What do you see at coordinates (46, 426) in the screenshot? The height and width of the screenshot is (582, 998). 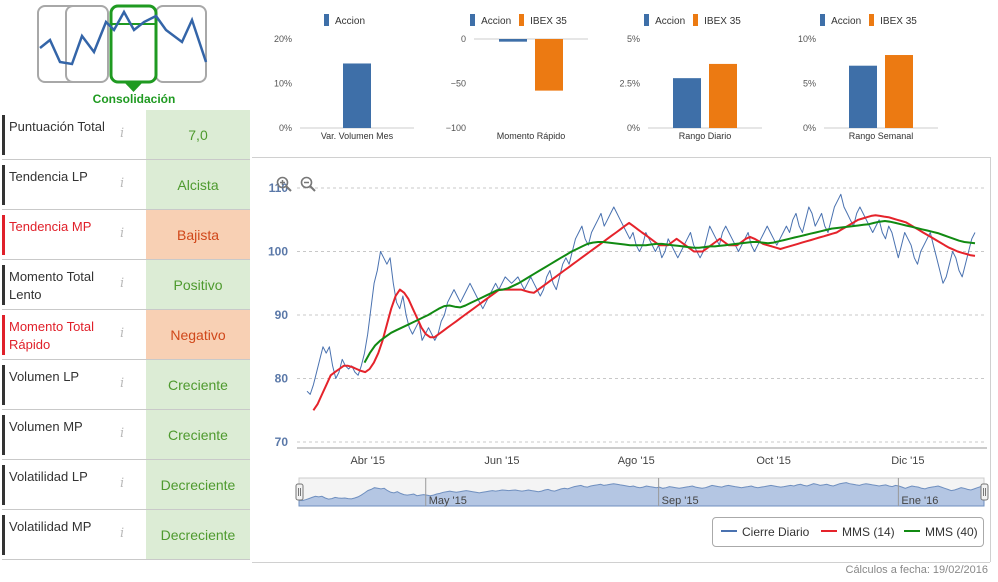 I see `indicator-label: Volumen MP` at bounding box center [46, 426].